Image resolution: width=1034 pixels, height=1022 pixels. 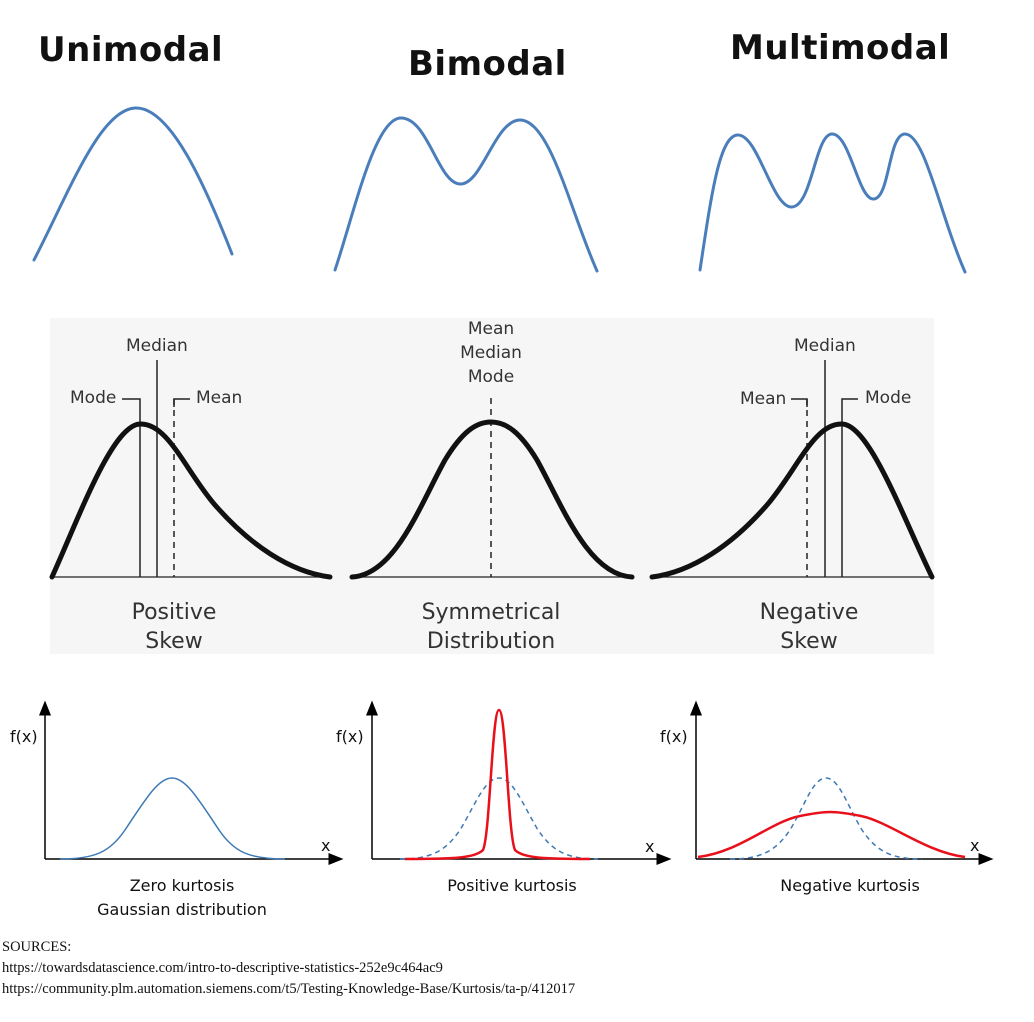 I want to click on mode-label-symmetric: Mode, so click(x=491, y=377).